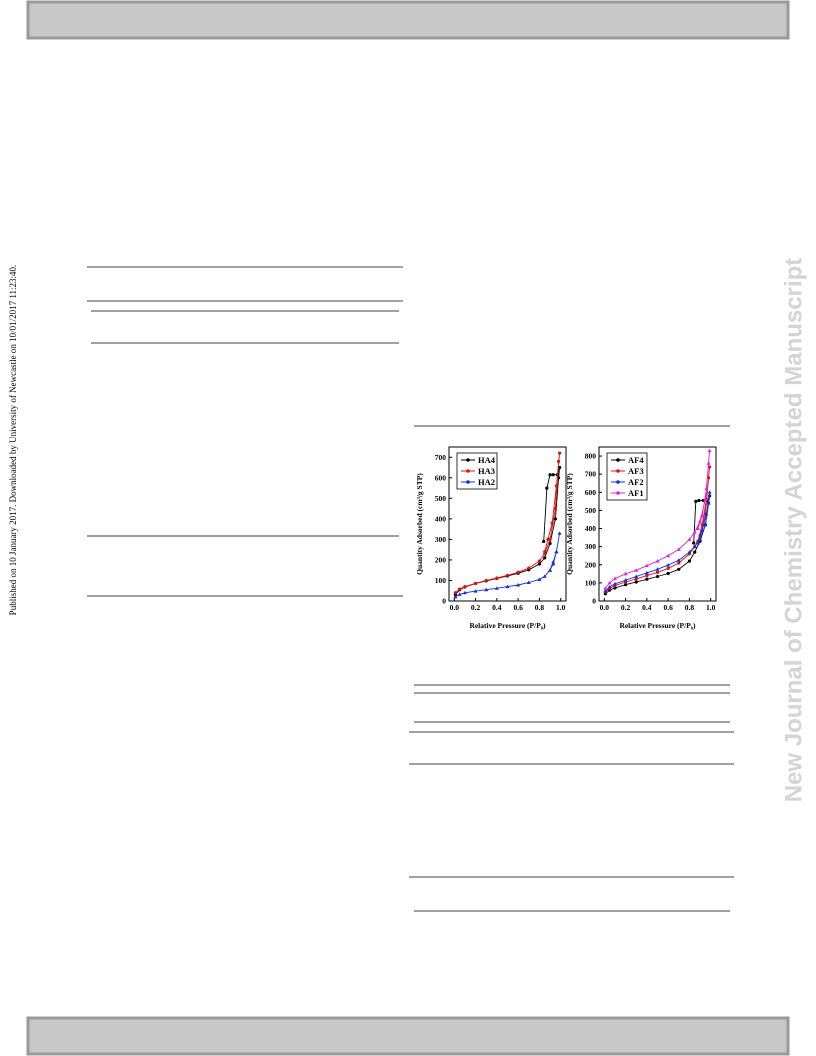 This screenshot has width=816, height=1056. What do you see at coordinates (497, 607) in the screenshot?
I see `x-tick-label: 0.4` at bounding box center [497, 607].